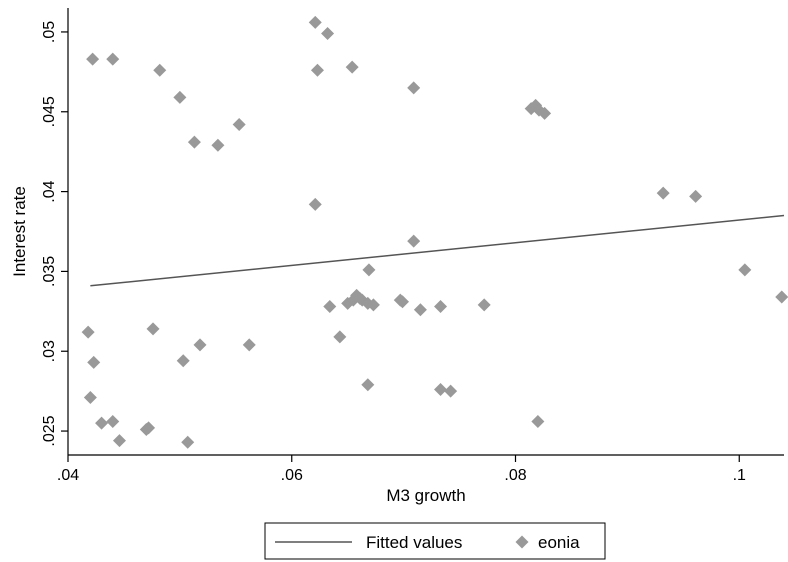 The height and width of the screenshot is (562, 788). I want to click on legend-label-fitted-values: Fitted values, so click(414, 542).